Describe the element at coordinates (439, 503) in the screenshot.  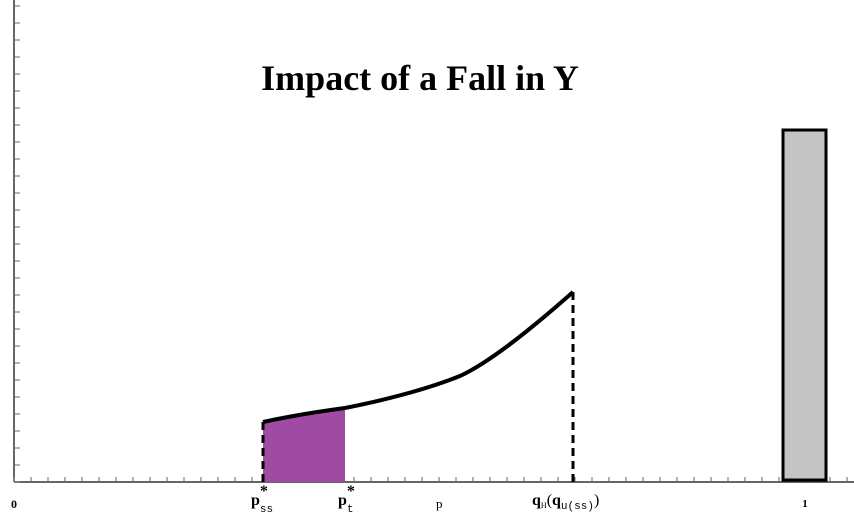
I see `p-label: p` at that location.